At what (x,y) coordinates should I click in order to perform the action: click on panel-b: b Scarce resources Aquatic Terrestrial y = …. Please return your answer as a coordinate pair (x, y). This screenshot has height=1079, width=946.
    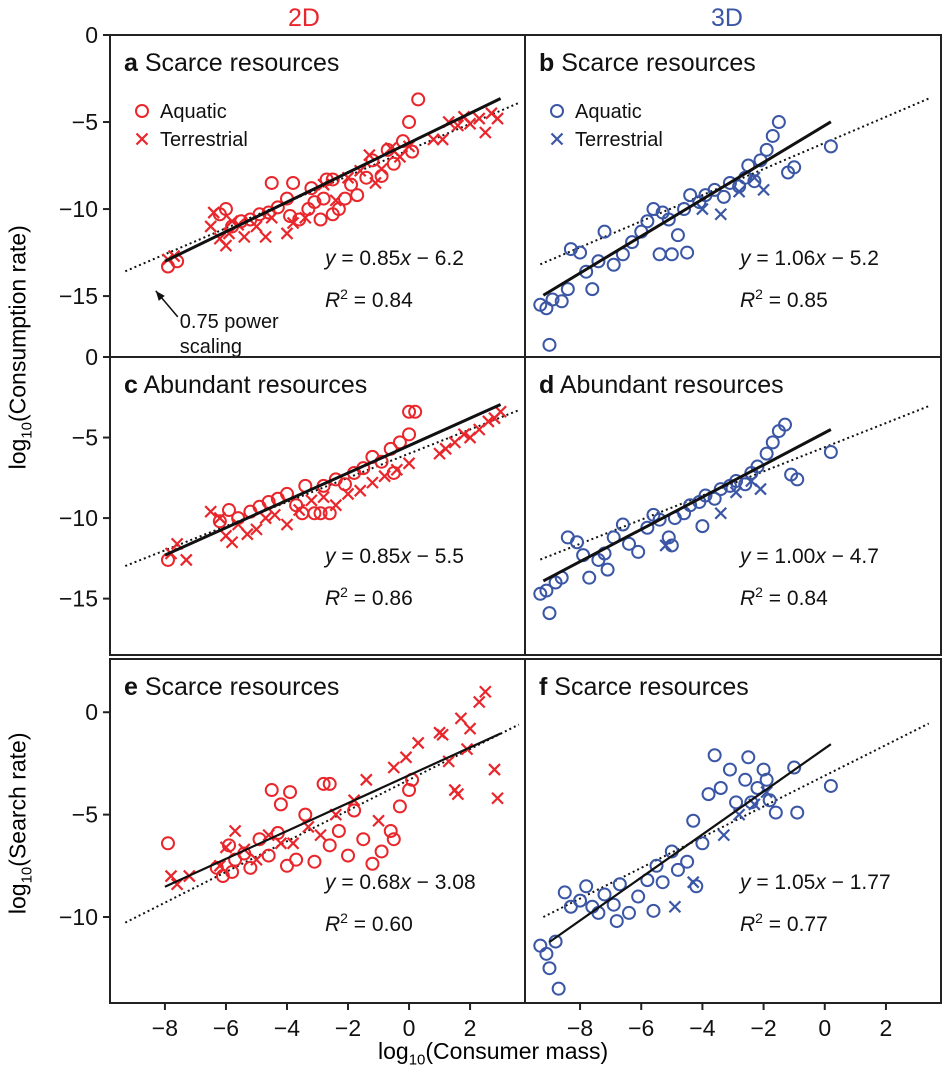
    Looking at the image, I should click on (733, 196).